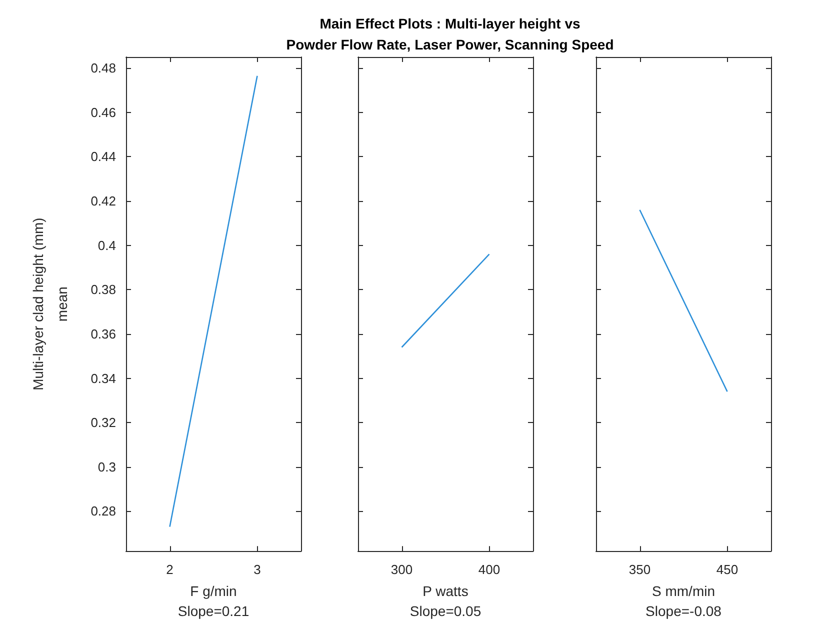 The image size is (834, 634). What do you see at coordinates (257, 570) in the screenshot?
I see `x-tick-label: 3` at bounding box center [257, 570].